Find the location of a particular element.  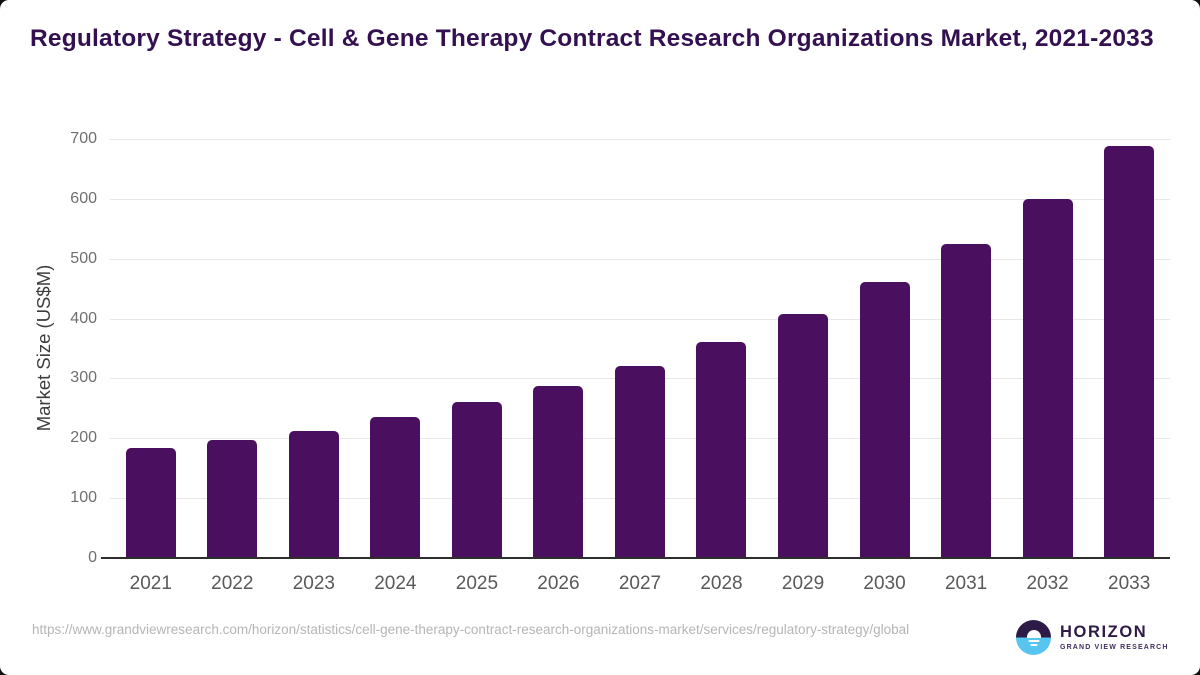

bar-2033 is located at coordinates (1129, 352).